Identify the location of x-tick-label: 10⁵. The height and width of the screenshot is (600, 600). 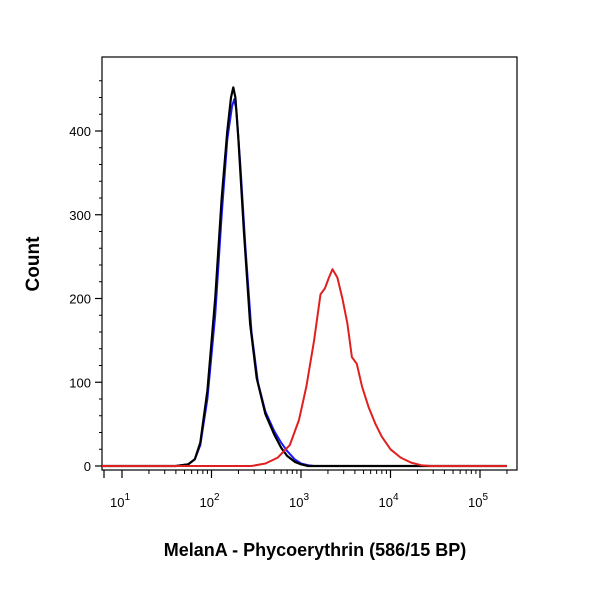
(478, 501).